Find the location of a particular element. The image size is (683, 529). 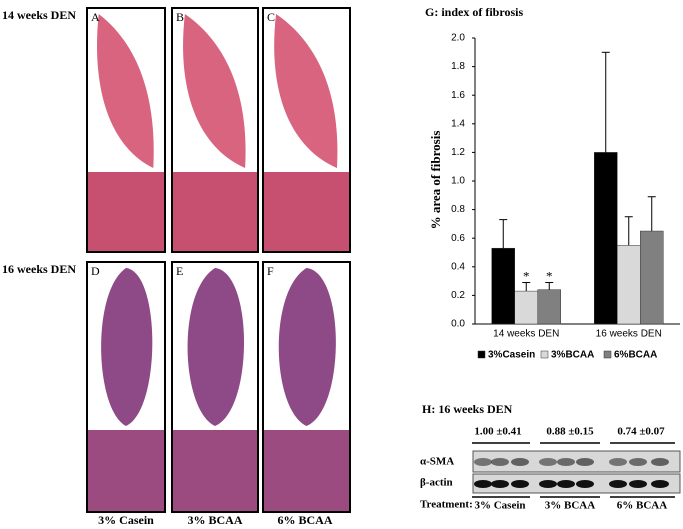

quantification: 0.88 ±0.15 is located at coordinates (570, 432).